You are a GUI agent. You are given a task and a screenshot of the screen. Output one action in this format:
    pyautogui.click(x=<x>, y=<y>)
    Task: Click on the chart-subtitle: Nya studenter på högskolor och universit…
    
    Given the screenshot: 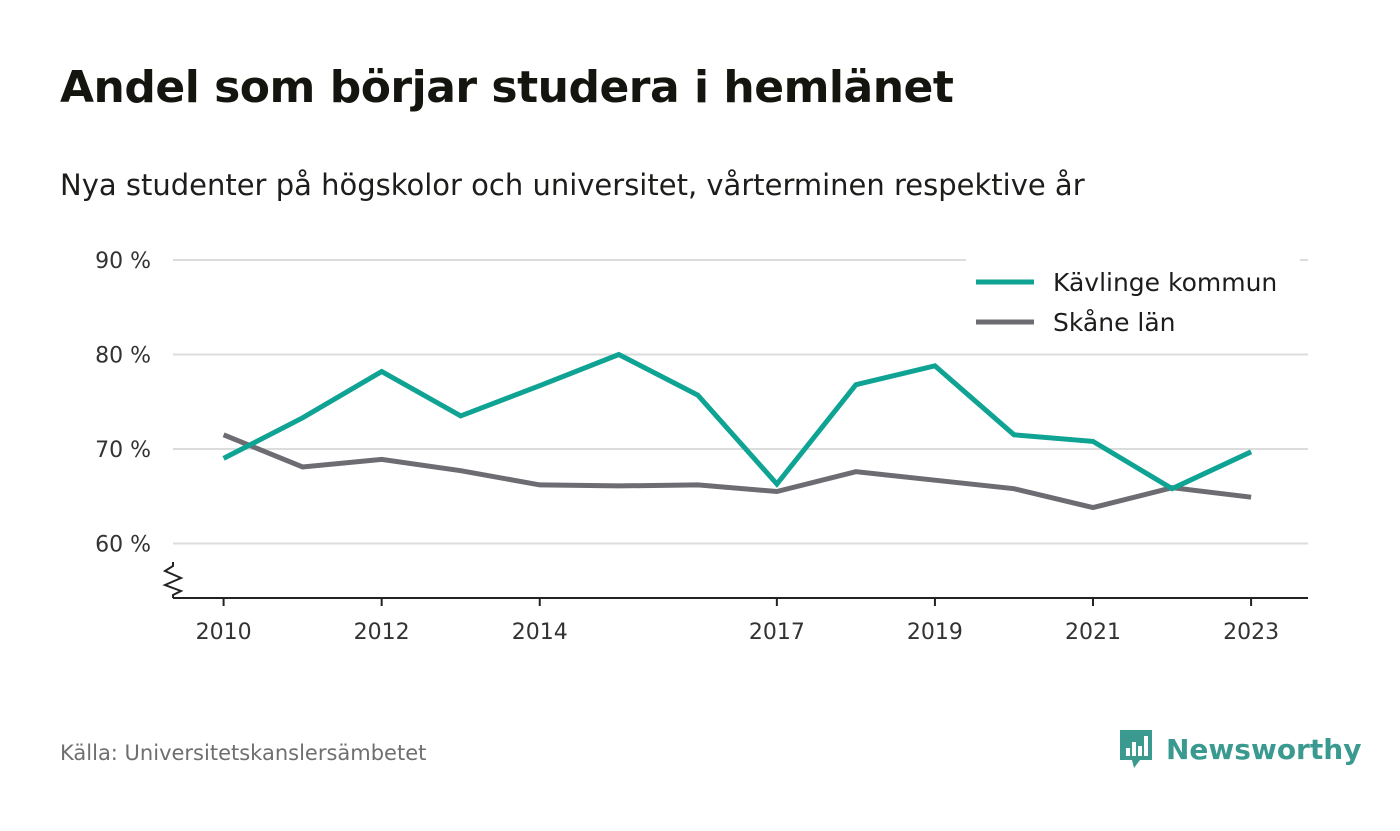 What is the action you would take?
    pyautogui.click(x=572, y=185)
    